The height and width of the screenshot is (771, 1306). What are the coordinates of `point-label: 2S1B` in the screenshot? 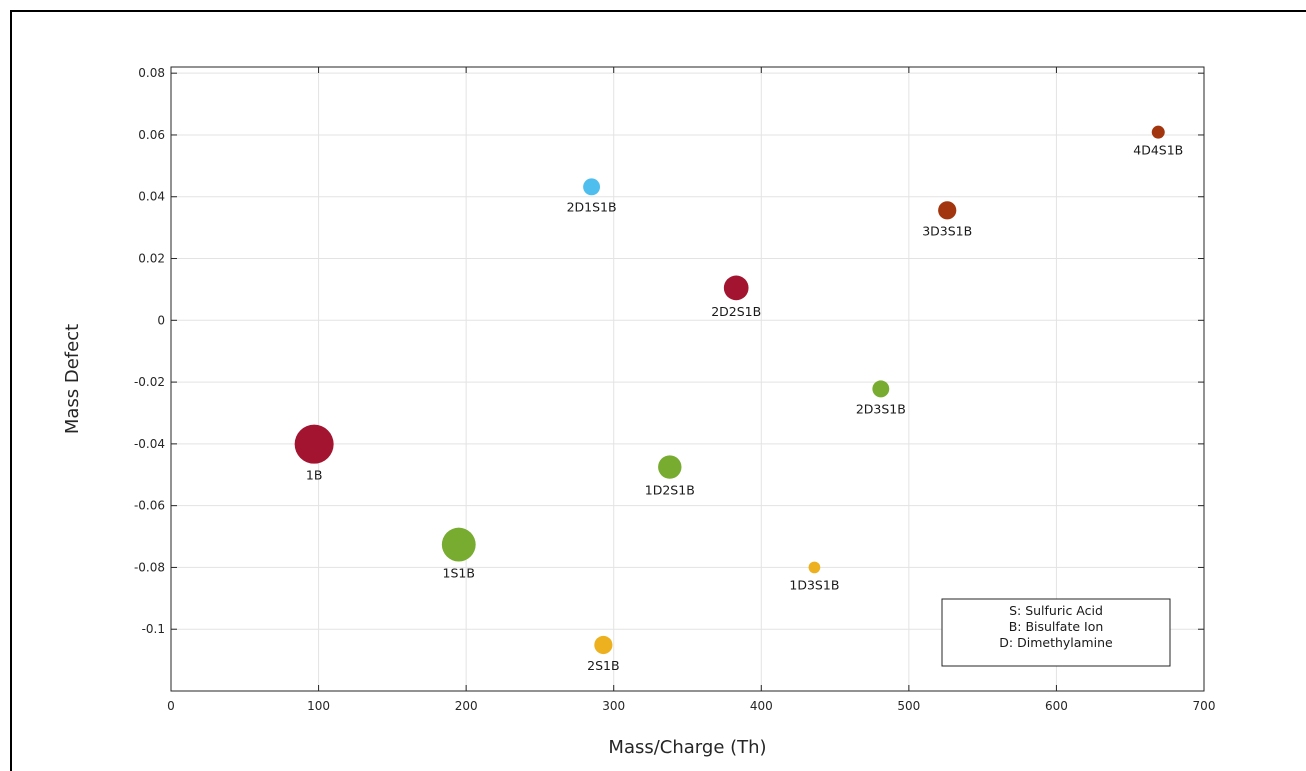 It's located at (603, 665).